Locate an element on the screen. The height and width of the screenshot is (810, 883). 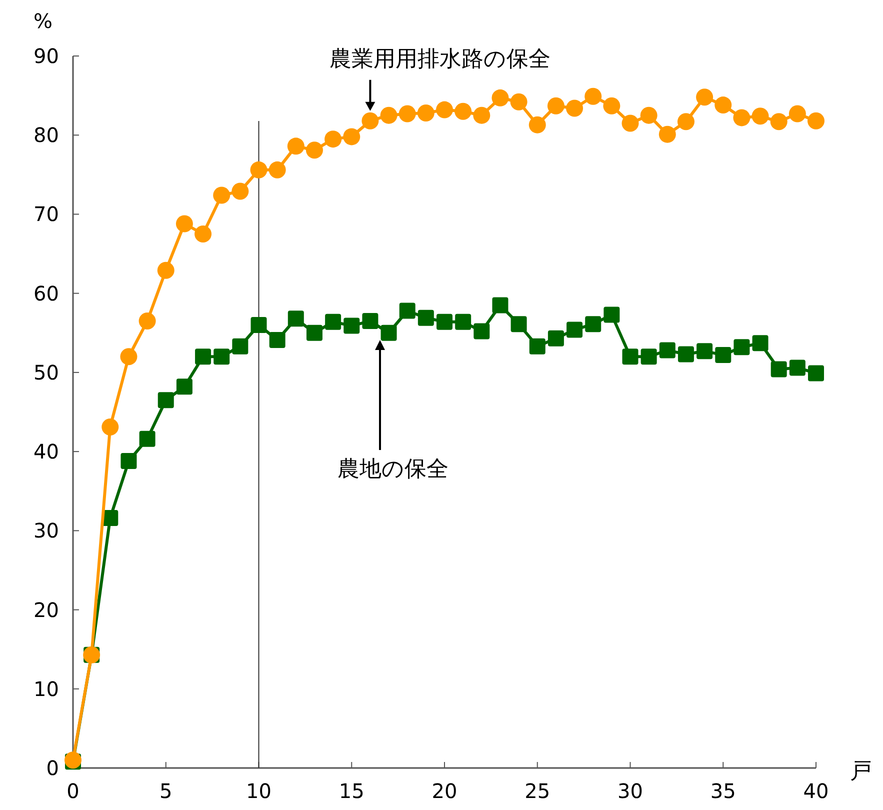
y-axis-title: % is located at coordinates (43, 21).